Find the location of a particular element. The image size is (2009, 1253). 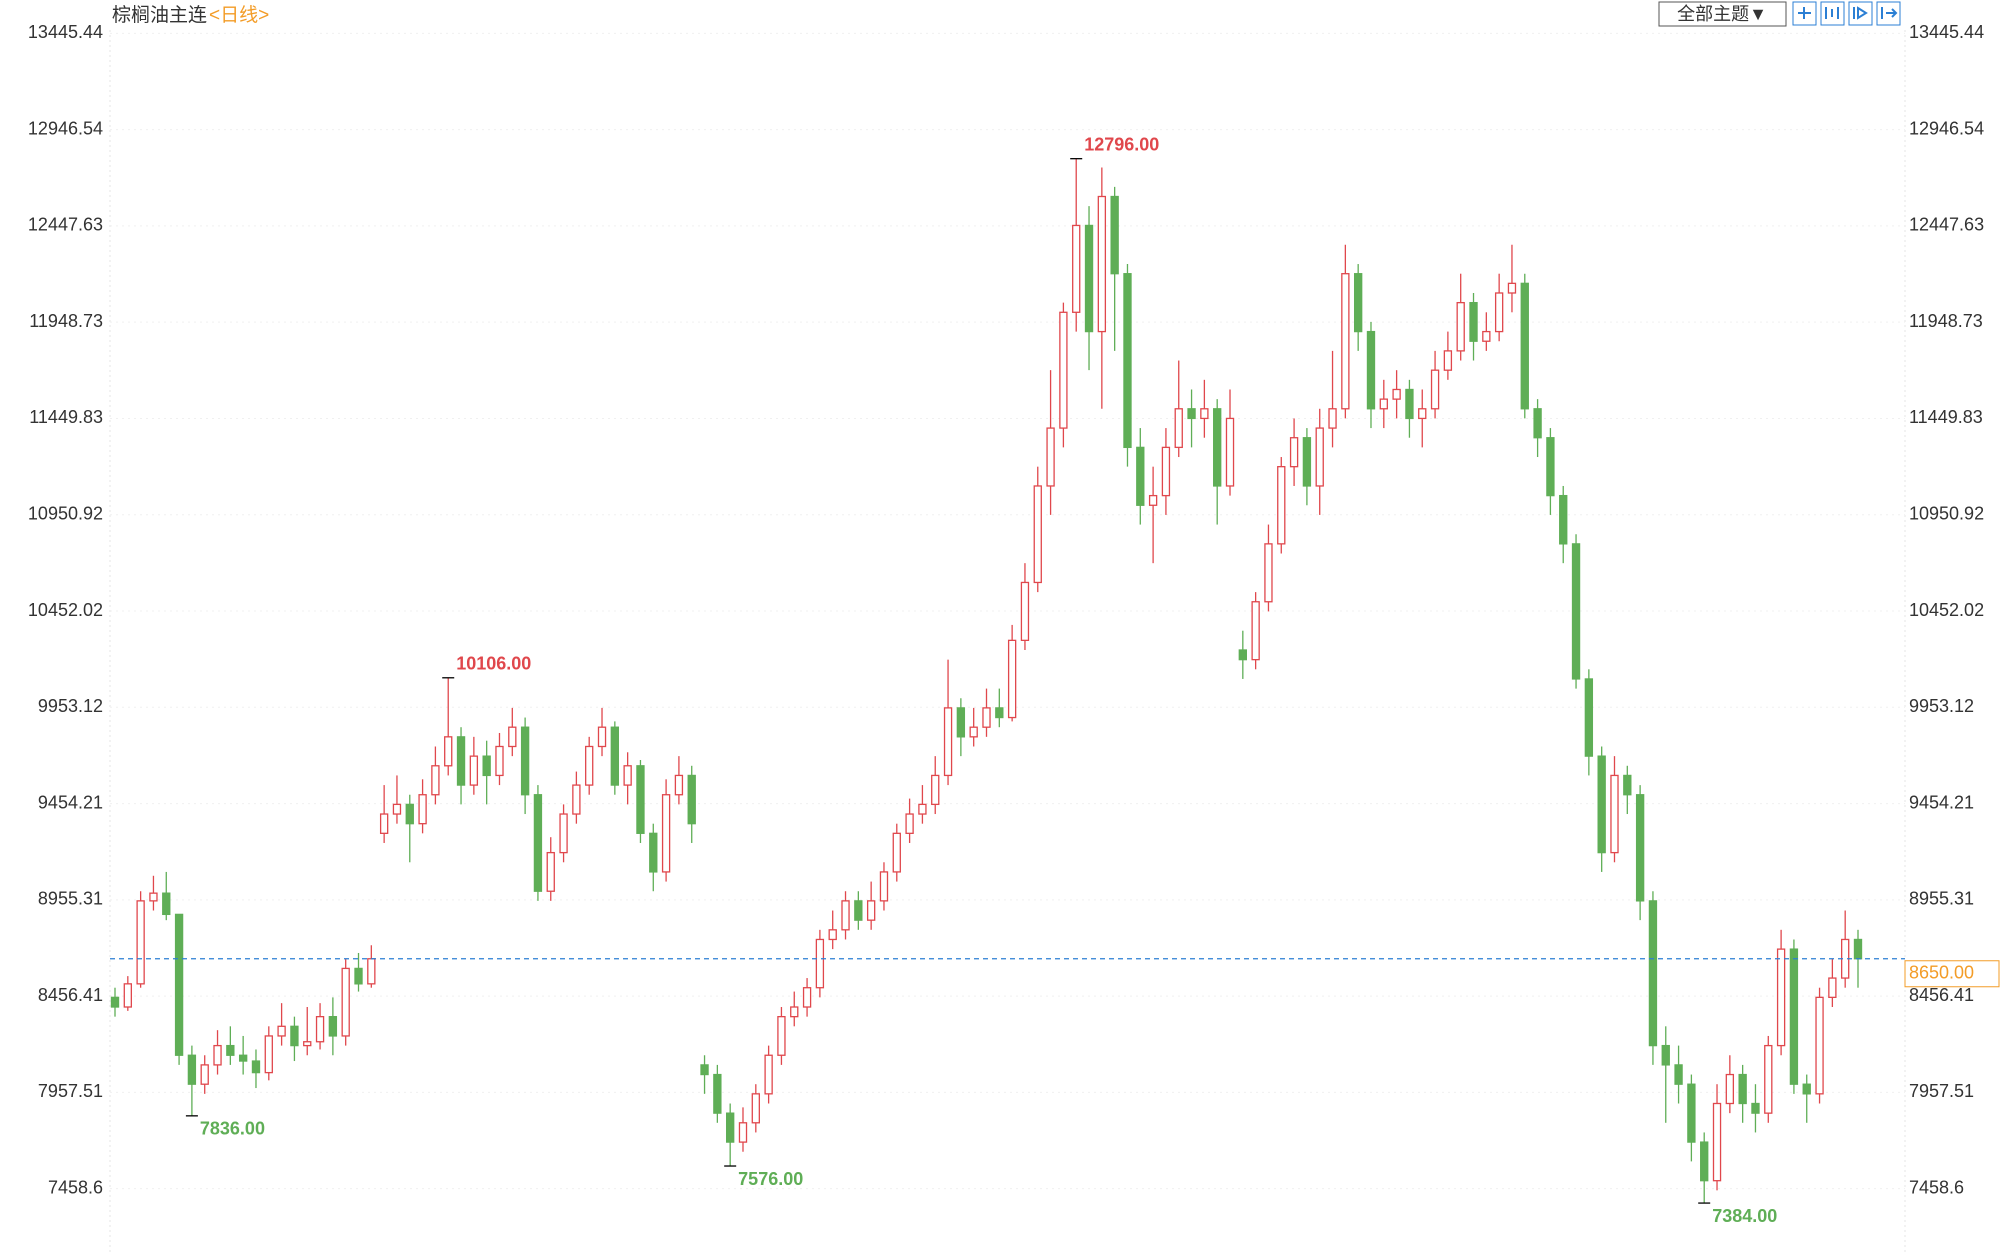

y-tick-label: 9454.21 is located at coordinates (70, 802).